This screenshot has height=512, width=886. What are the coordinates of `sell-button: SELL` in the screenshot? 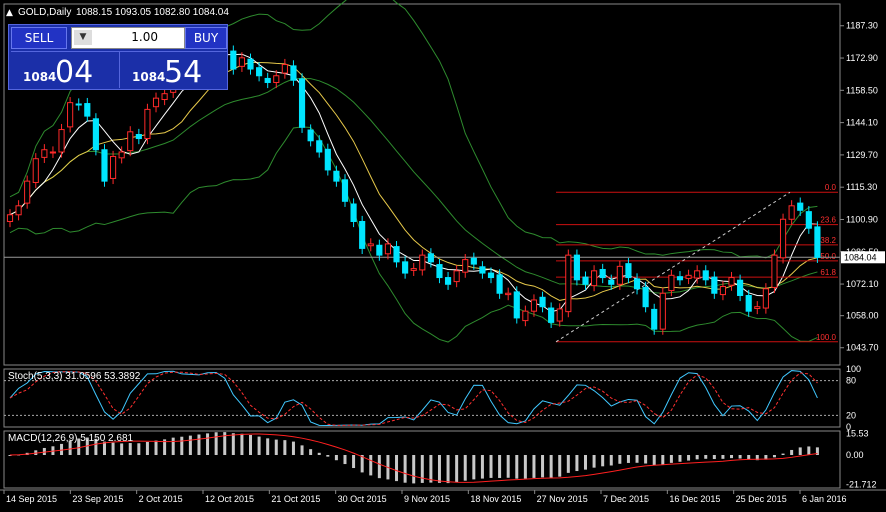 It's located at (39, 38).